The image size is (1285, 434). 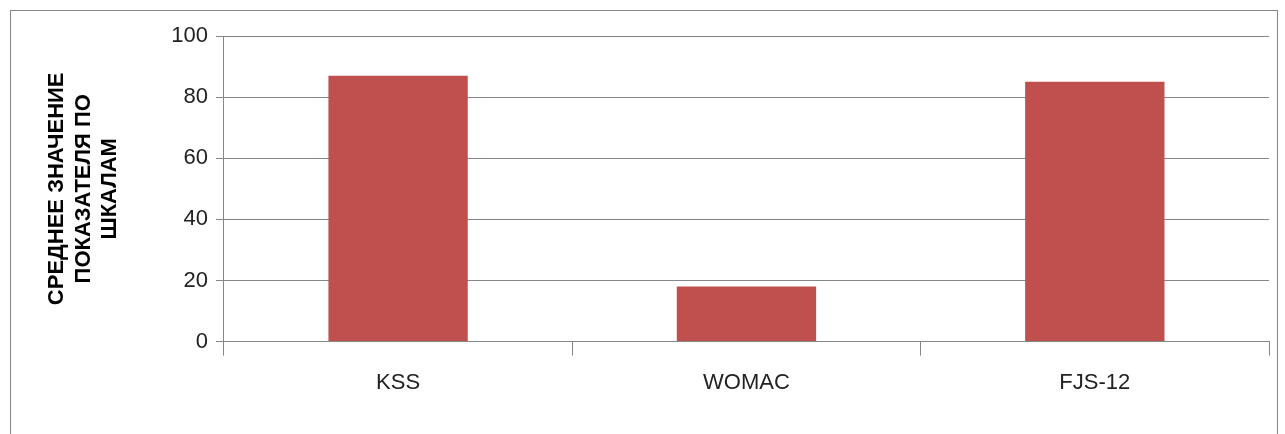 I want to click on y-tick-label: 40, so click(x=195, y=218).